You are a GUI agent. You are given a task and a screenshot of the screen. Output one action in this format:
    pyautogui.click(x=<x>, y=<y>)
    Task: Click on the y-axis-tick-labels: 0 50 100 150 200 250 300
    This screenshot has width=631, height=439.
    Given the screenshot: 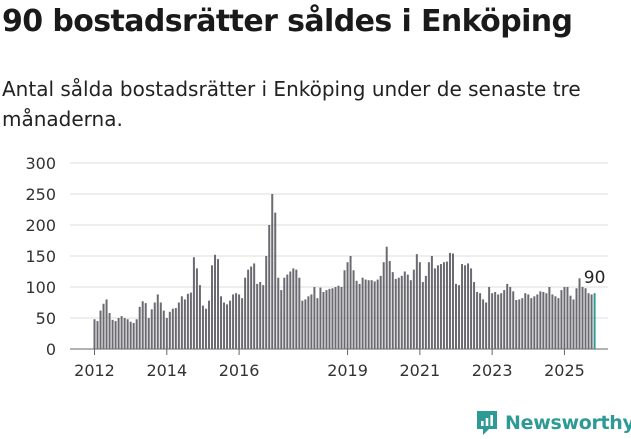 What is the action you would take?
    pyautogui.click(x=40, y=256)
    